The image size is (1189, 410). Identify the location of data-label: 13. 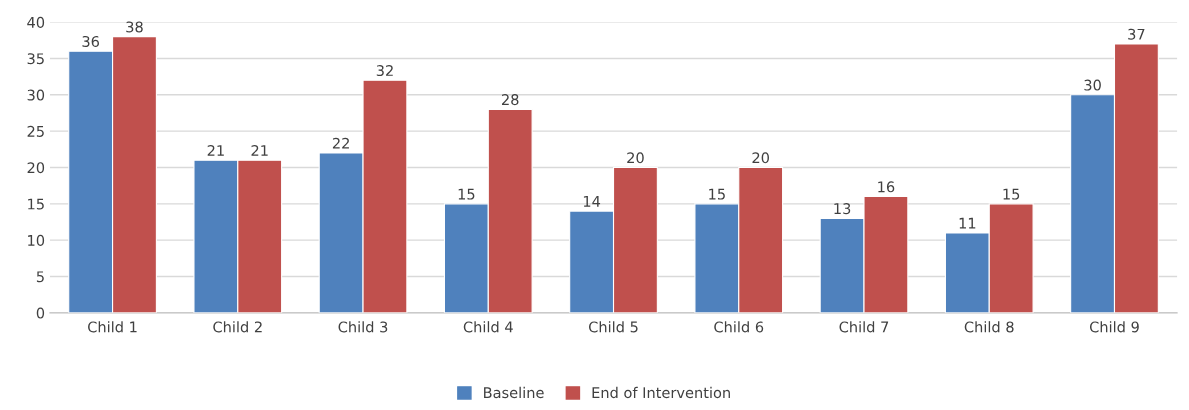
(842, 209).